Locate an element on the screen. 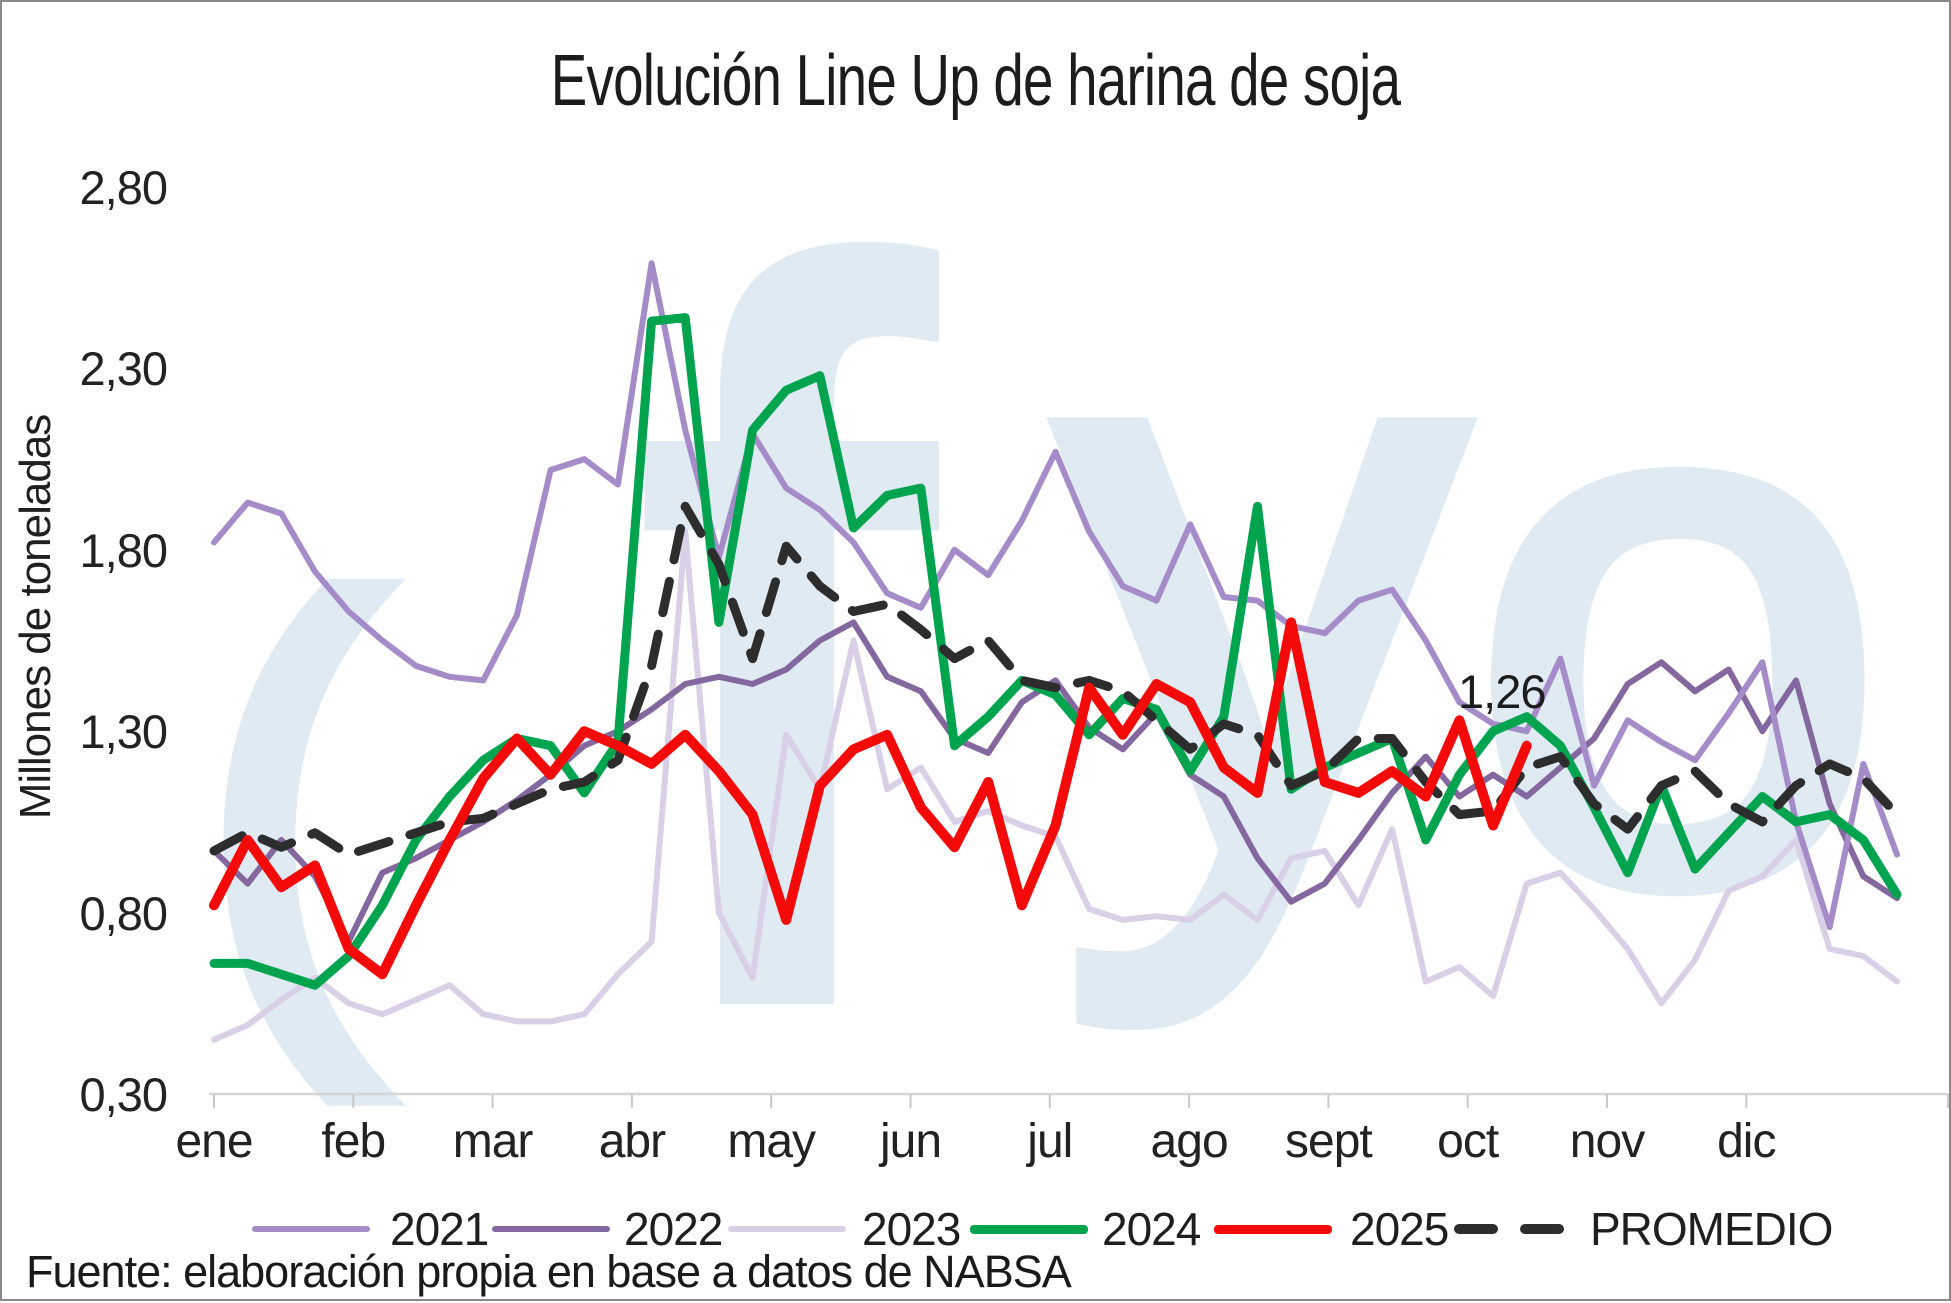 Image resolution: width=1951 pixels, height=1303 pixels. legend-label-2023: 2023 is located at coordinates (911, 1229).